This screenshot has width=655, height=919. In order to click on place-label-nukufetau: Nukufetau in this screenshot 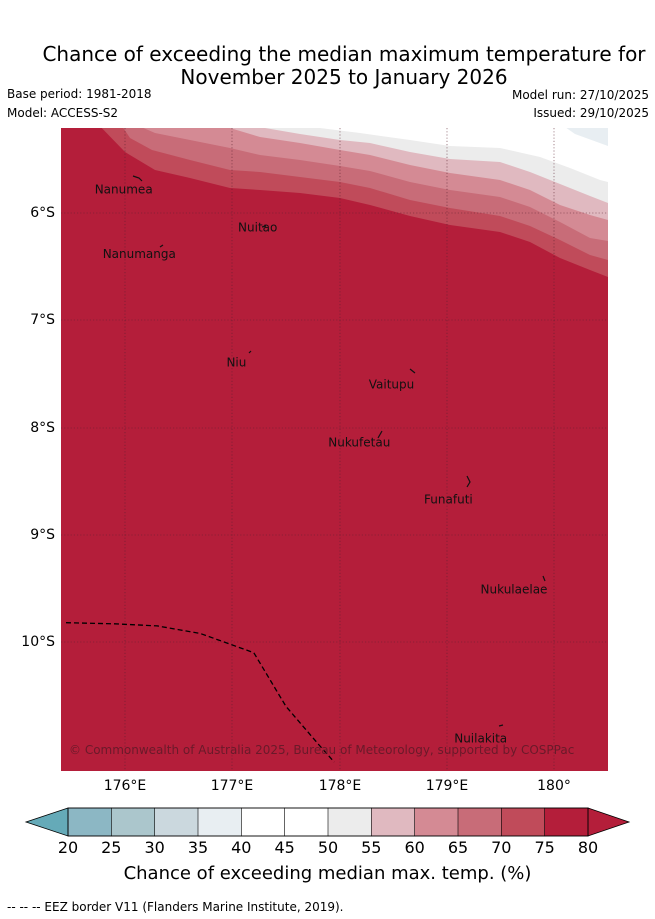, I will do `click(359, 443)`.